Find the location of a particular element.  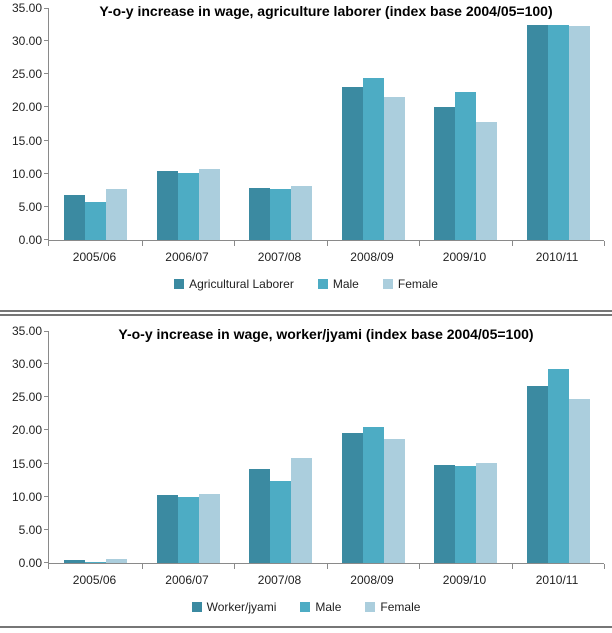

y-axis-label: 0.00 is located at coordinates (30, 563).